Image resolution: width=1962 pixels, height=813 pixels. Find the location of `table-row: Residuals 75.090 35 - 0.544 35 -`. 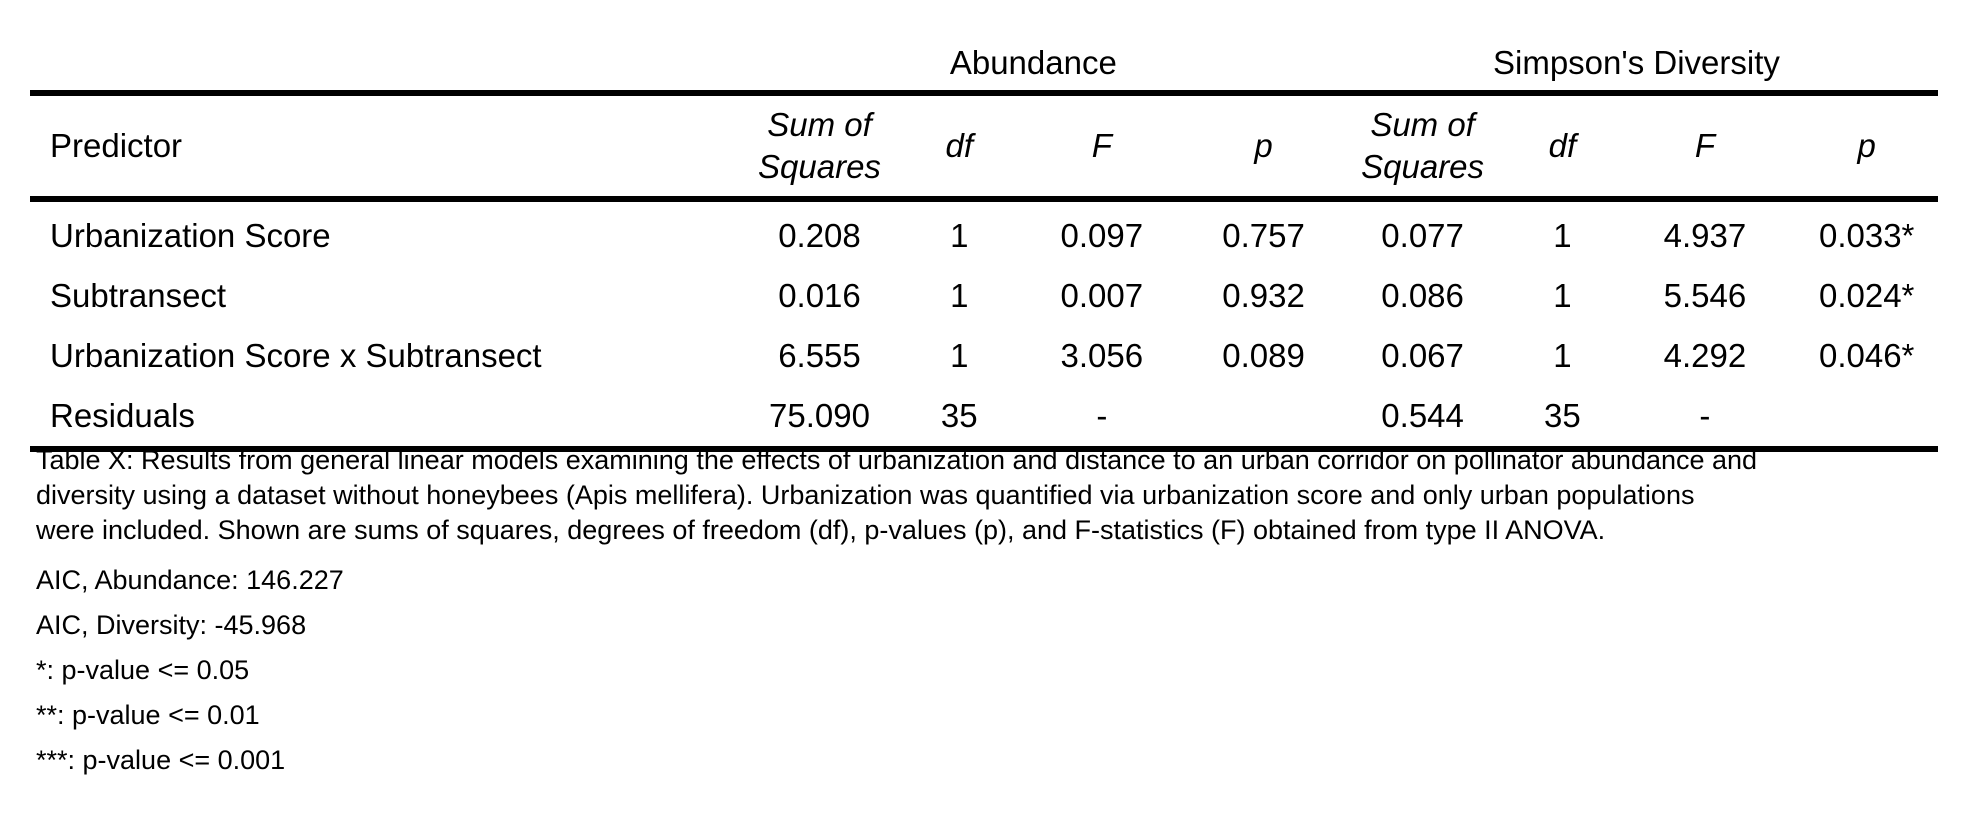

table-row: Residuals 75.090 35 - 0.544 35 - is located at coordinates (984, 419).